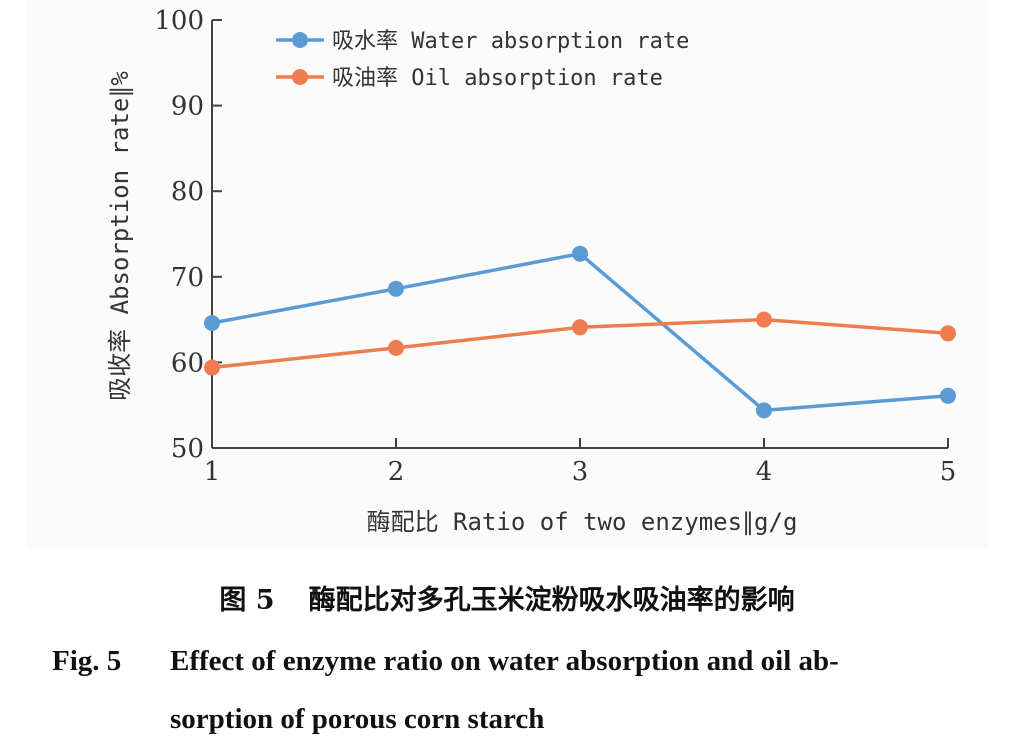 The height and width of the screenshot is (751, 1014). What do you see at coordinates (582, 522) in the screenshot?
I see `x-axis-title: 酶配比 Ratio of two enzymes∥g/g` at bounding box center [582, 522].